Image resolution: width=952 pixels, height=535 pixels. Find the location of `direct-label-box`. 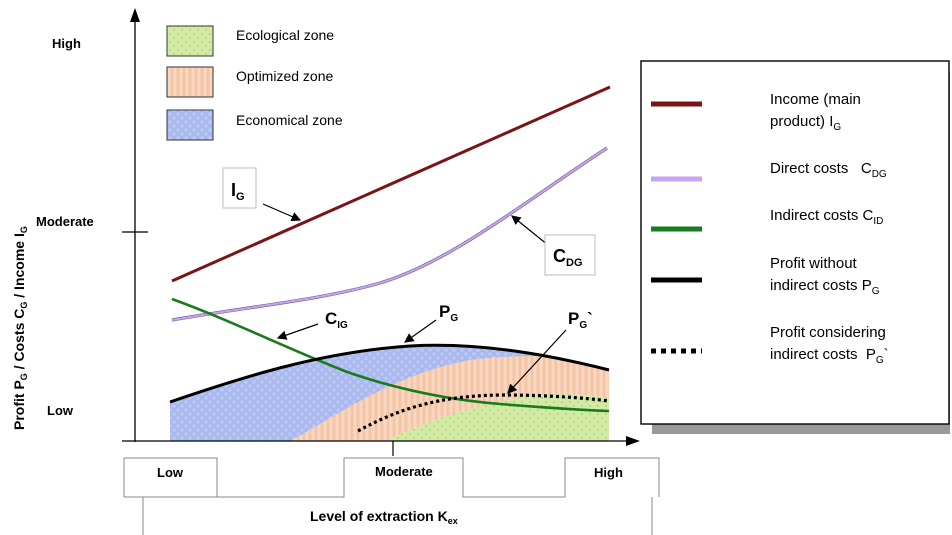

direct-label-box is located at coordinates (570, 255).